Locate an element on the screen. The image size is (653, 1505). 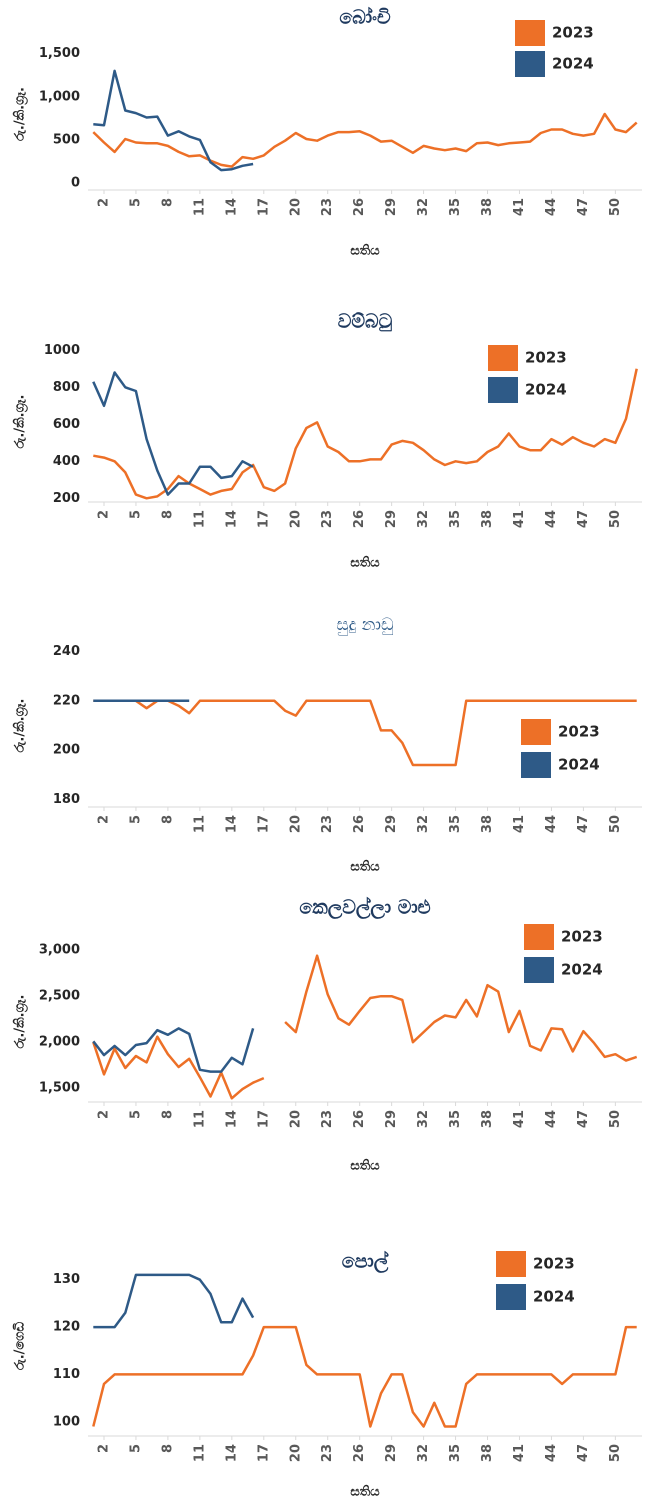
y-tick-label: 800 is located at coordinates (66, 387).